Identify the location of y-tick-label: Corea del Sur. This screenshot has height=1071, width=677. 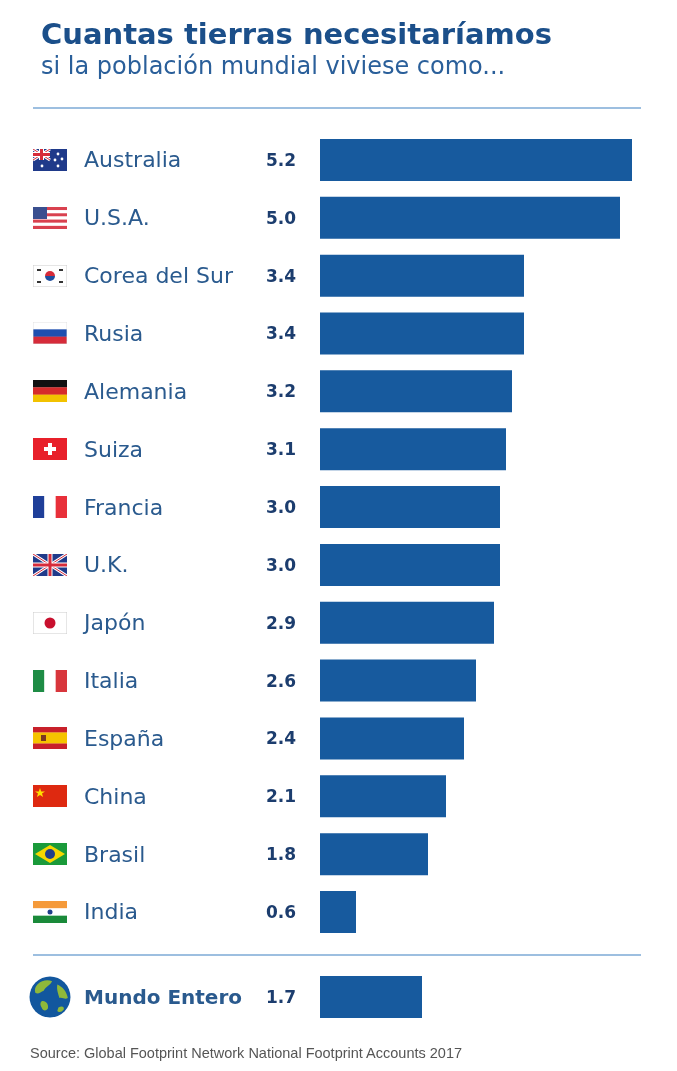
(159, 276).